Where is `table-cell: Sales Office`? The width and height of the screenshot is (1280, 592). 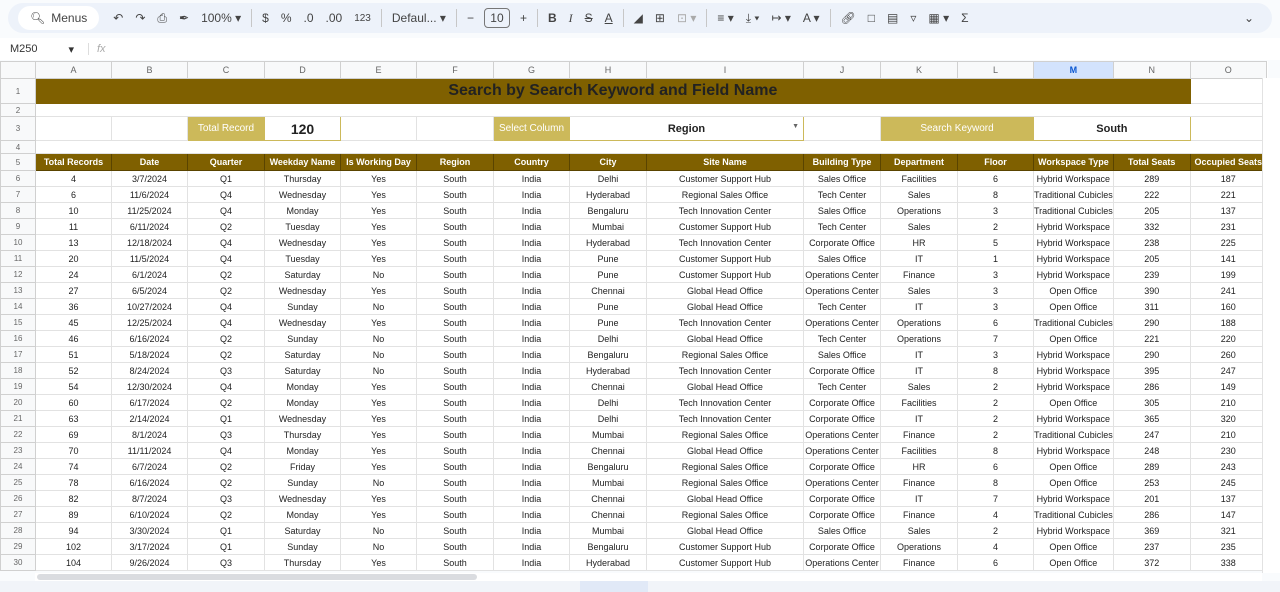 table-cell: Sales Office is located at coordinates (842, 530).